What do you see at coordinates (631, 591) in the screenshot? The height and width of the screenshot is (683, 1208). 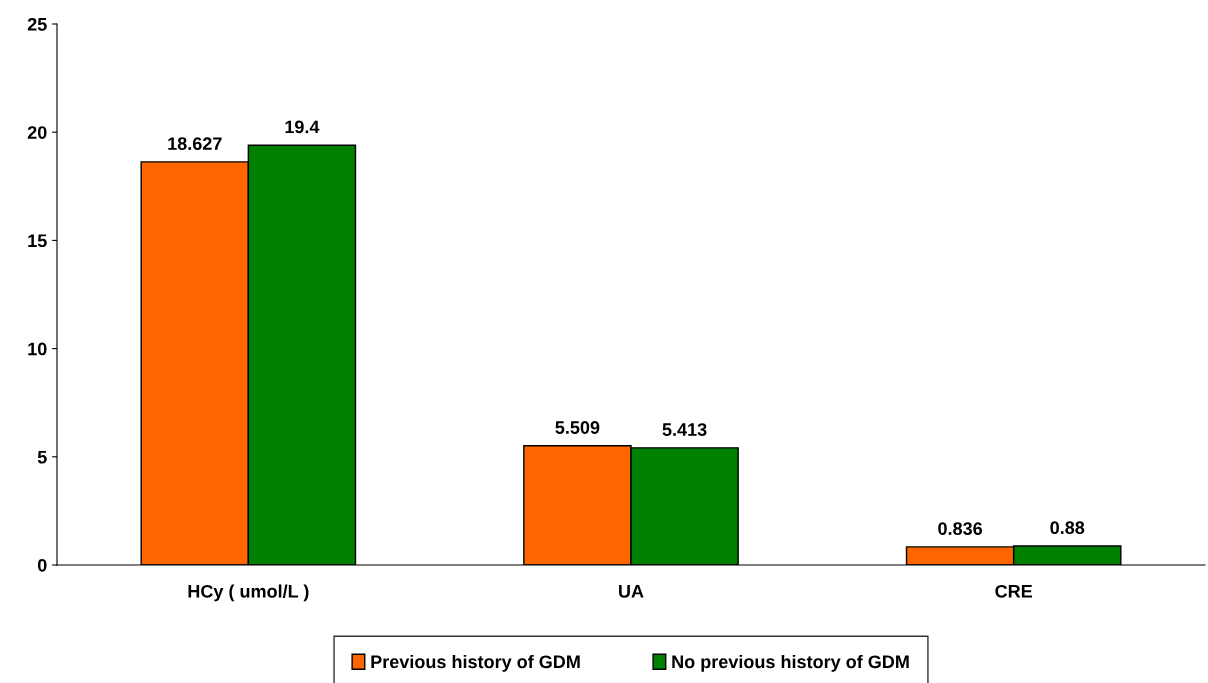 I see `x-tick-label: UA` at bounding box center [631, 591].